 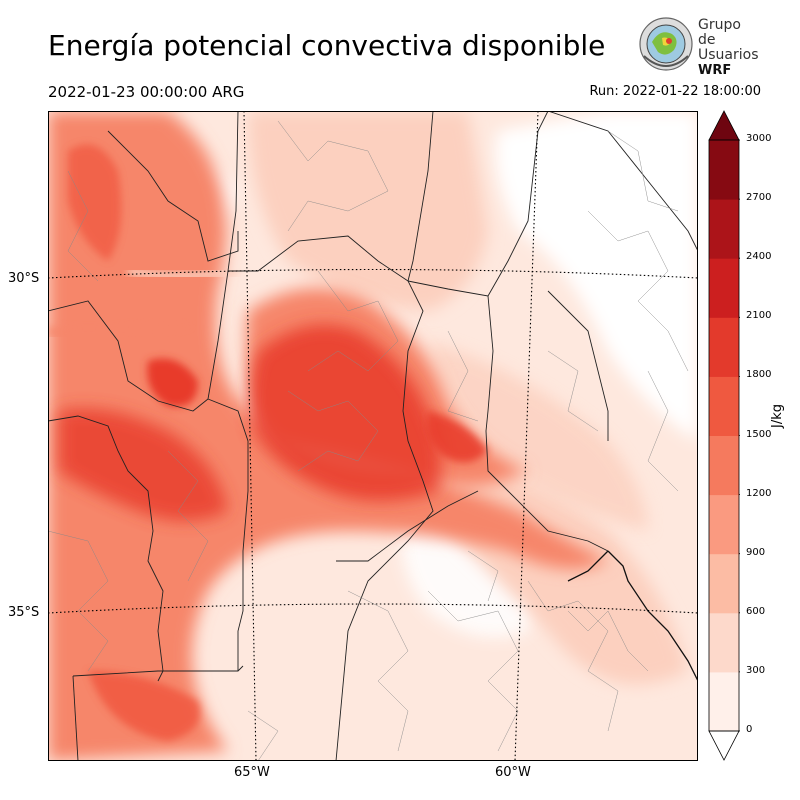 I want to click on colorbar-ticks, so click(x=739, y=435).